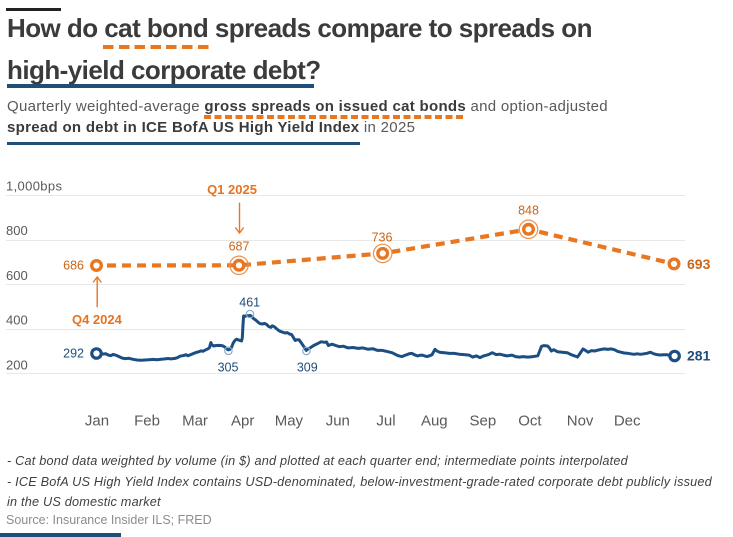  Describe the element at coordinates (338, 421) in the screenshot. I see `svg-text: Jun` at that location.